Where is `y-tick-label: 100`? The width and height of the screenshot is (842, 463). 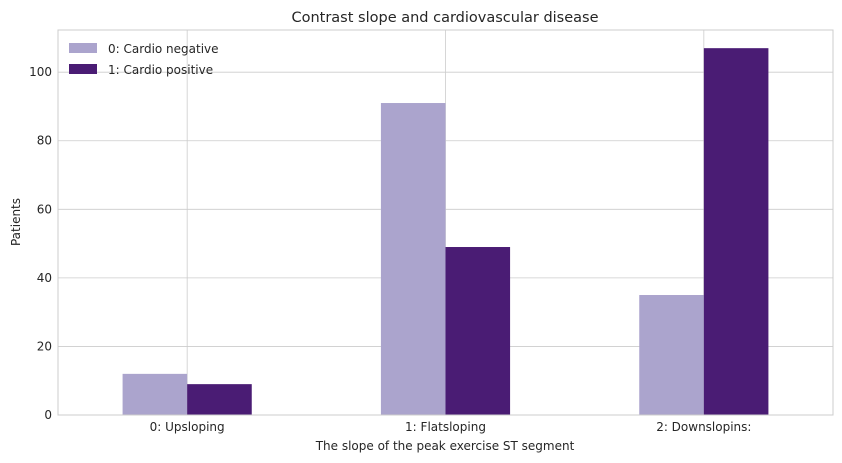 y-tick-label: 100 is located at coordinates (40, 72).